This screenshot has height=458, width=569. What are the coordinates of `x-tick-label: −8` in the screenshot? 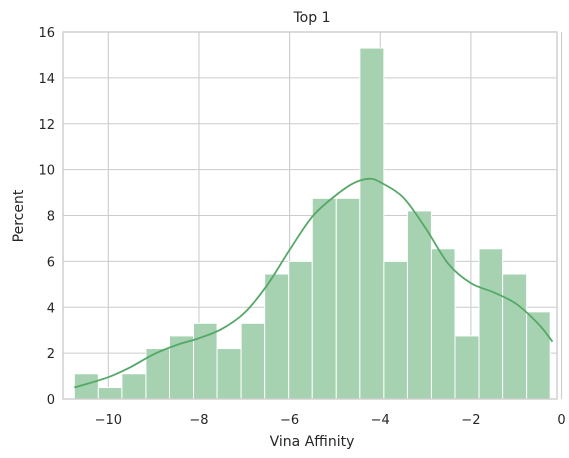 It's located at (198, 420).